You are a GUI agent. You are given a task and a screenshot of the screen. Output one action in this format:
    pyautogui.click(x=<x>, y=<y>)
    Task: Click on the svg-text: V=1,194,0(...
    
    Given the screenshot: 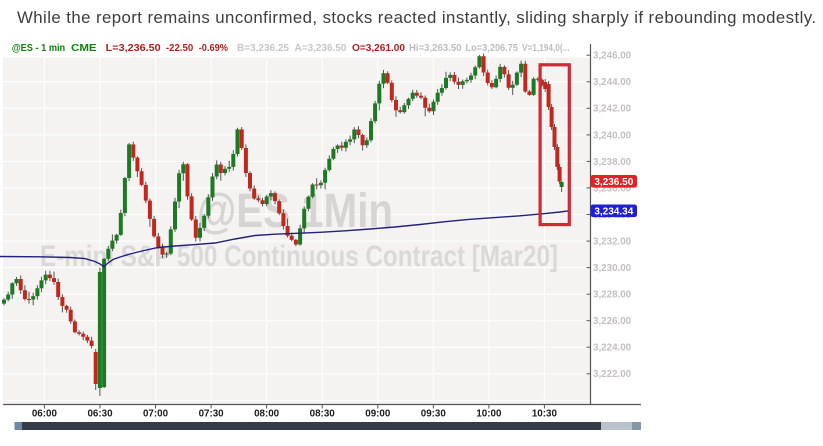 What is the action you would take?
    pyautogui.click(x=546, y=48)
    